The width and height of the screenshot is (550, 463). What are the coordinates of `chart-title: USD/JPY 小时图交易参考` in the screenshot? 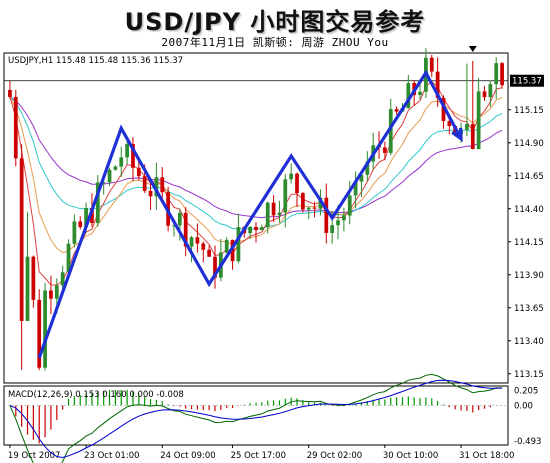 It's located at (275, 22).